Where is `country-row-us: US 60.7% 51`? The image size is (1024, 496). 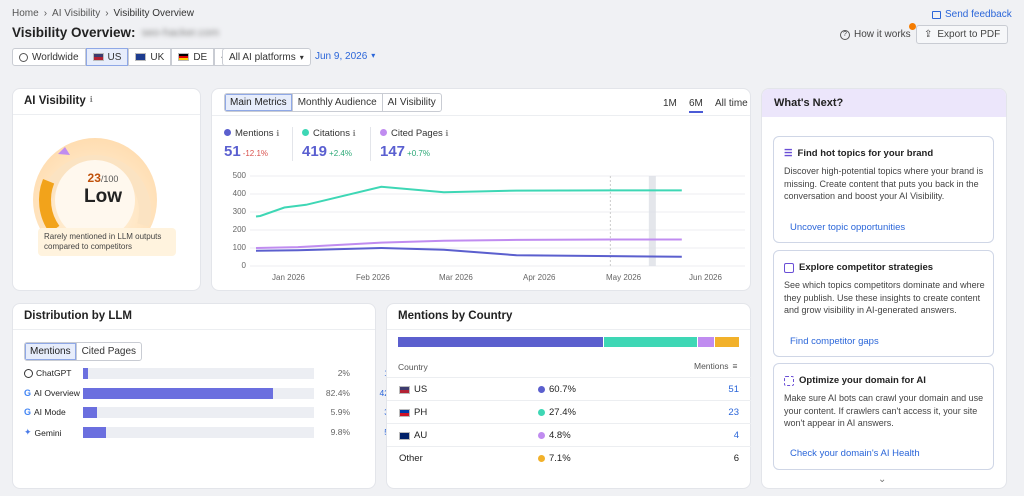
country-row-us: US 60.7% 51 is located at coordinates (569, 388).